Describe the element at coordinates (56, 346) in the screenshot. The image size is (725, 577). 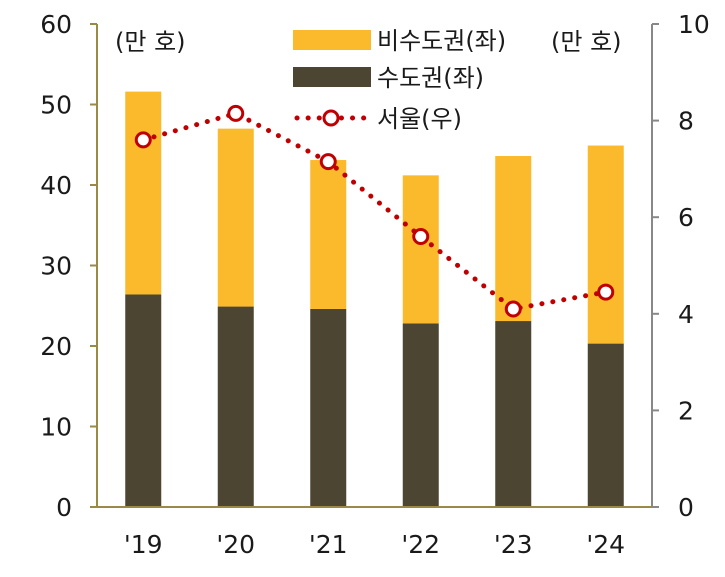
I see `left-tick-label: 20` at that location.